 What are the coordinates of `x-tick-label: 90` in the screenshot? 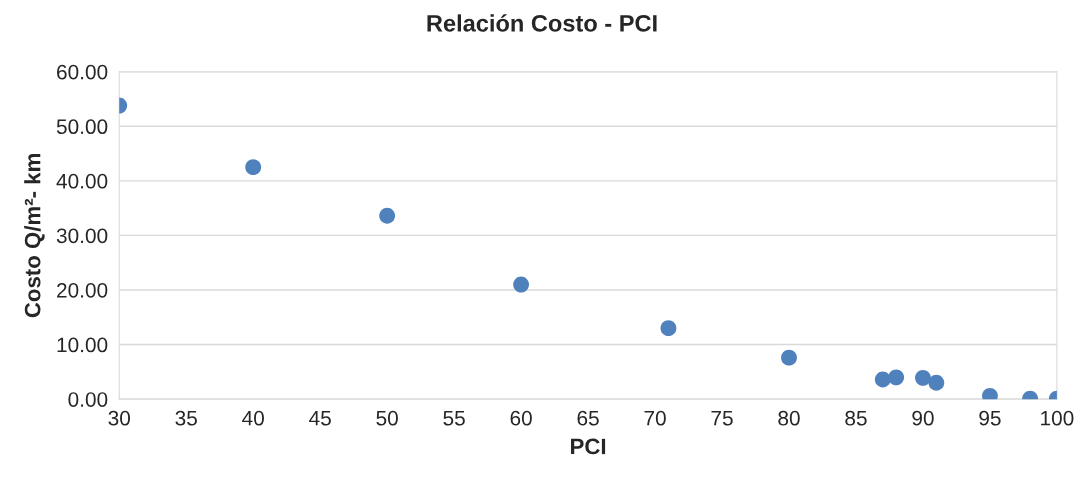 It's located at (923, 418).